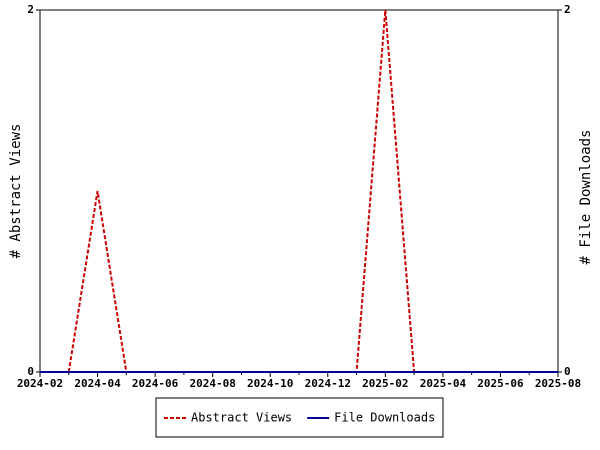 Image resolution: width=600 pixels, height=450 pixels. What do you see at coordinates (16, 191) in the screenshot?
I see `y-axis-label: # Abstract Views` at bounding box center [16, 191].